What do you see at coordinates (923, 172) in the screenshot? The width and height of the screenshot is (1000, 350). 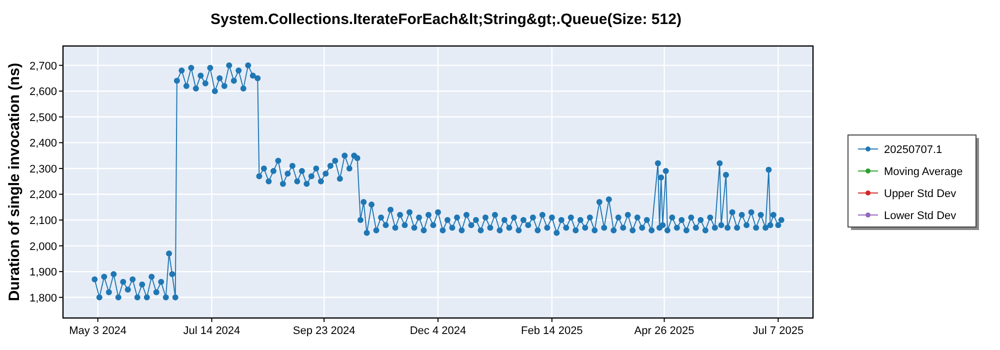 I see `legend-label: Moving Average` at bounding box center [923, 172].